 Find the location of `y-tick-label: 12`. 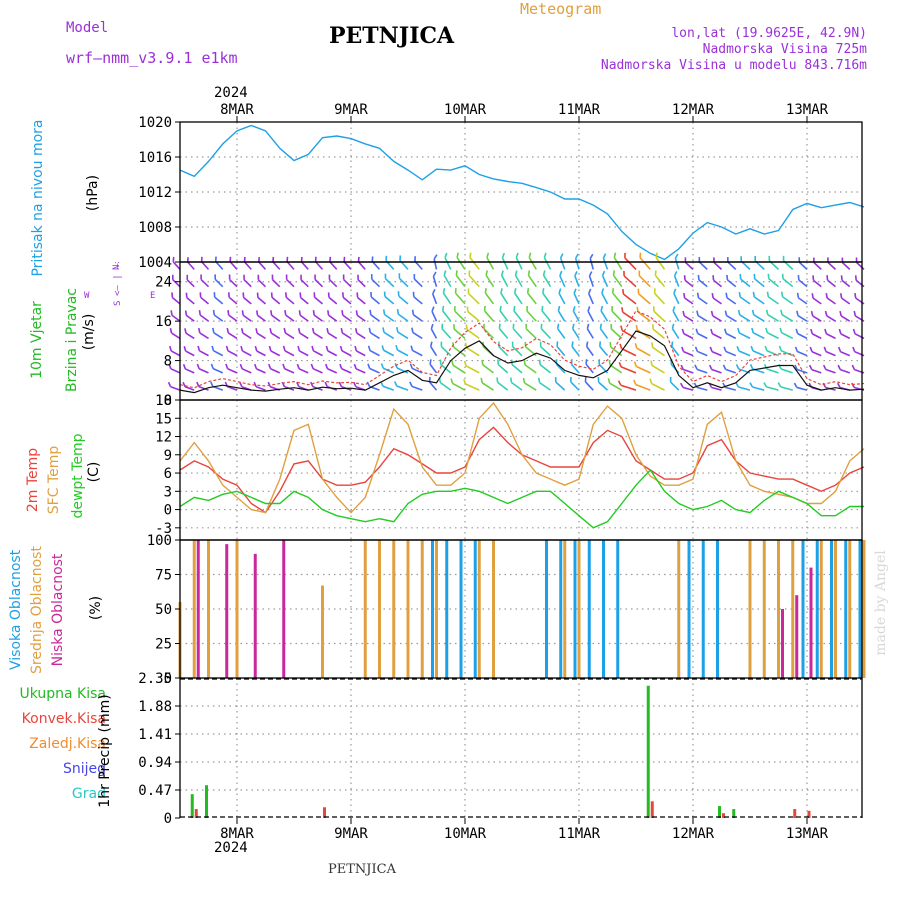

y-tick-label: 12 is located at coordinates (163, 438).